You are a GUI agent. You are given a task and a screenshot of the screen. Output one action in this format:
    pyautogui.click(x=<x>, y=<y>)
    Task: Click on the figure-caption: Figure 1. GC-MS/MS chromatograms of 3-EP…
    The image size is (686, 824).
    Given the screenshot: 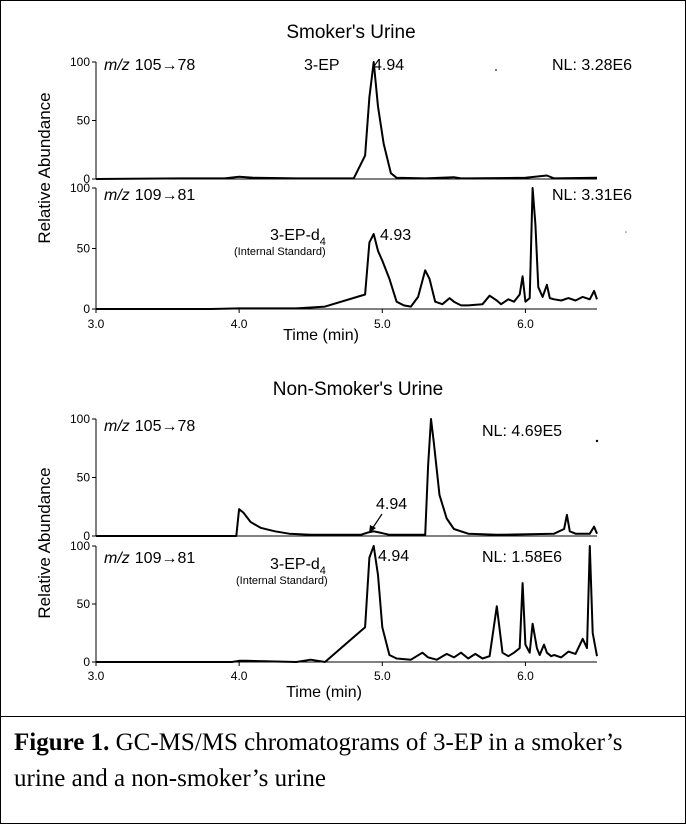 What is the action you would take?
    pyautogui.click(x=346, y=761)
    